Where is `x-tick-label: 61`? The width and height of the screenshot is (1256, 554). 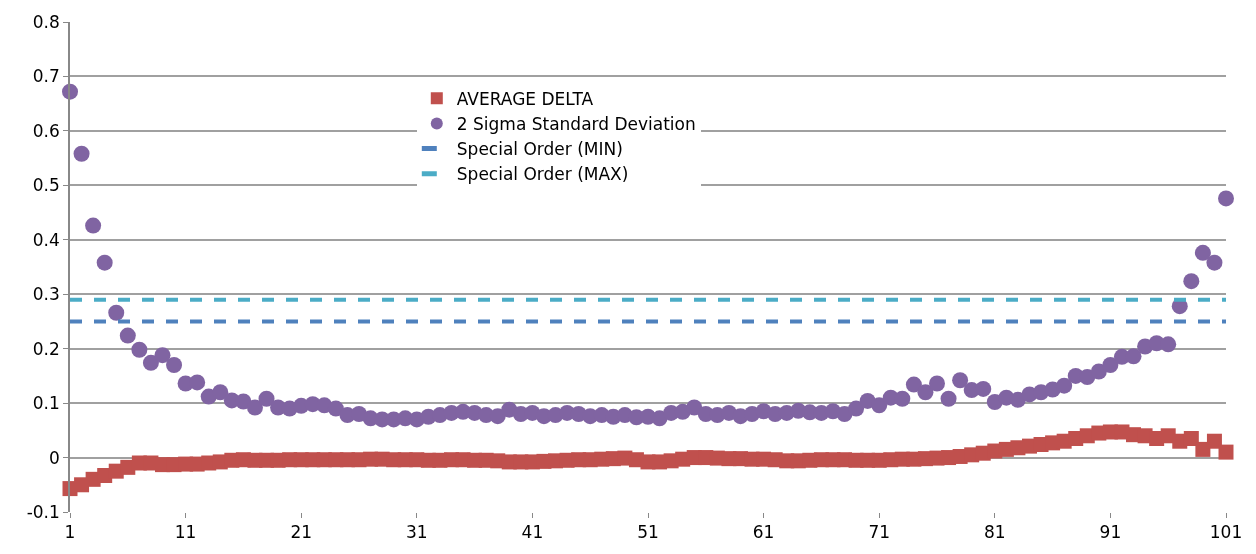
x-tick-label: 61 is located at coordinates (763, 532).